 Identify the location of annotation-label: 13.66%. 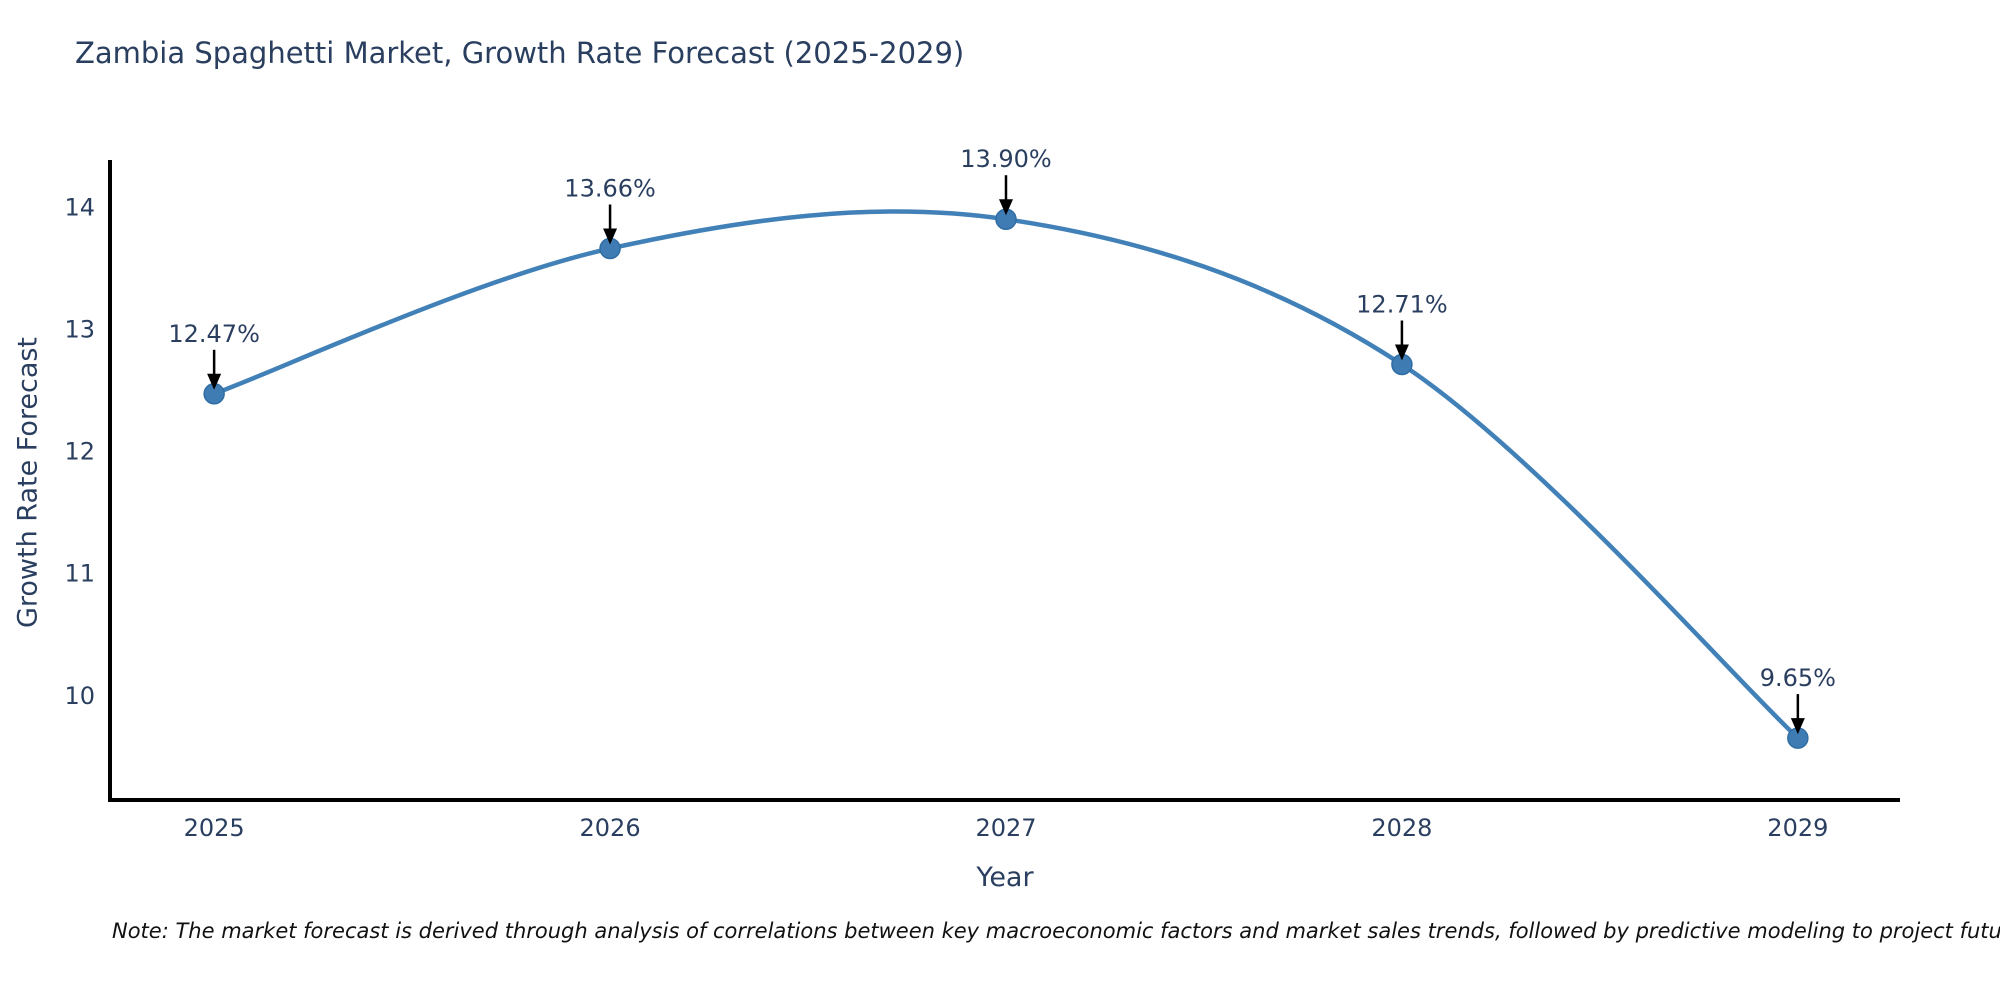
(610, 189).